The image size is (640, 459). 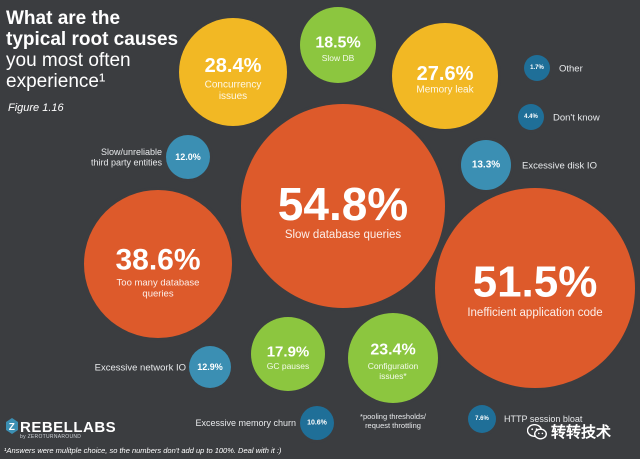 I want to click on bubble-mark-excessive-memory-churn, so click(x=317, y=423).